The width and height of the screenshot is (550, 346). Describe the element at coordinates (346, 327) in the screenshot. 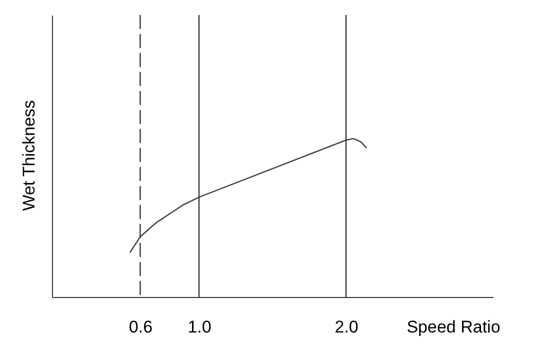

I see `x-tick-label: 2.0` at that location.